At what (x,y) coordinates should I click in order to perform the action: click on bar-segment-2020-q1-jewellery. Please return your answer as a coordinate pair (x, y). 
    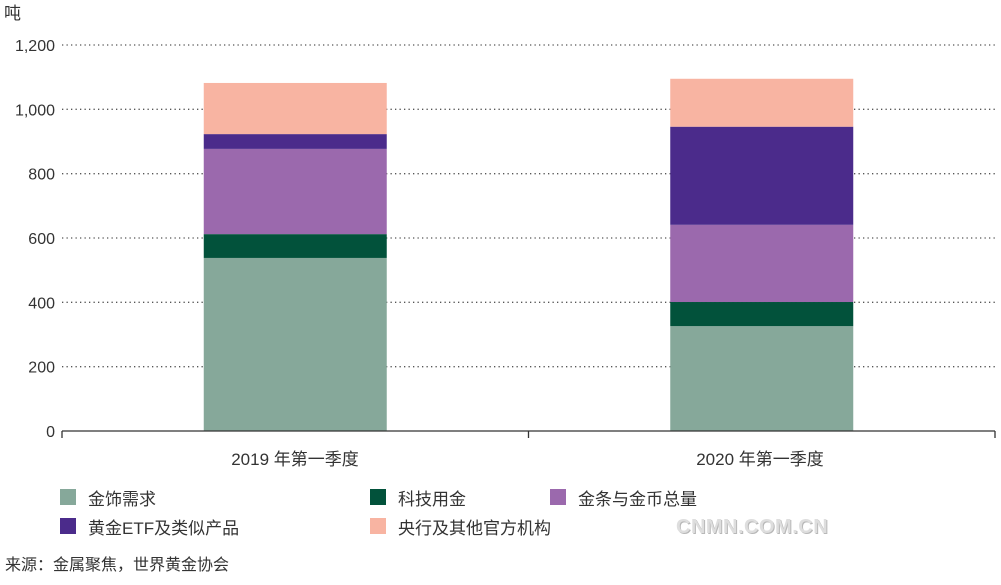
    Looking at the image, I should click on (762, 378).